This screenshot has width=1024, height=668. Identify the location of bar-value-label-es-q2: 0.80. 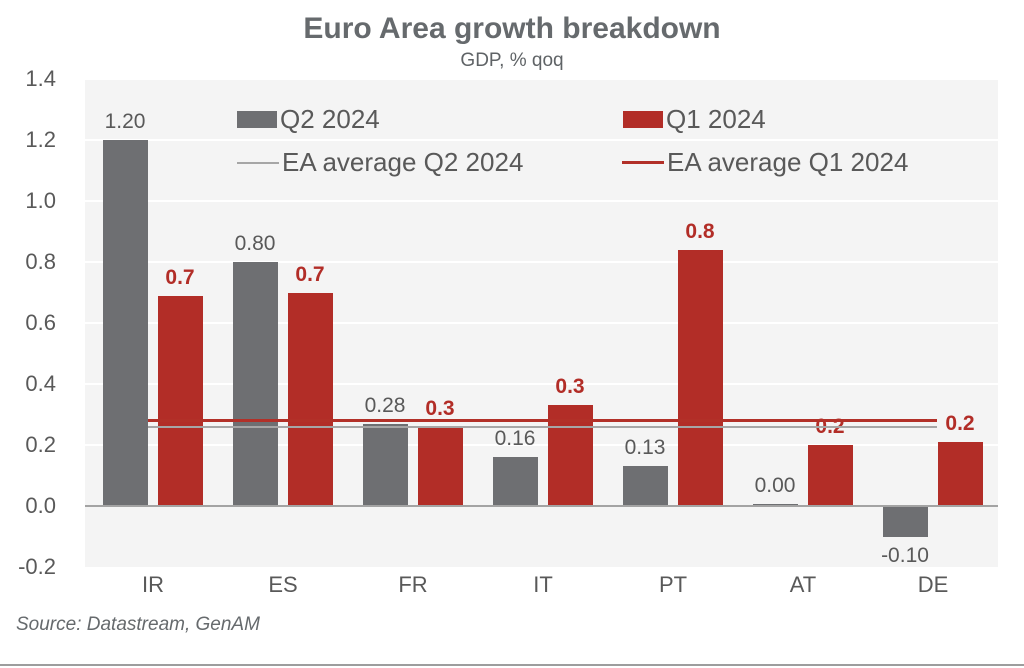
(255, 243).